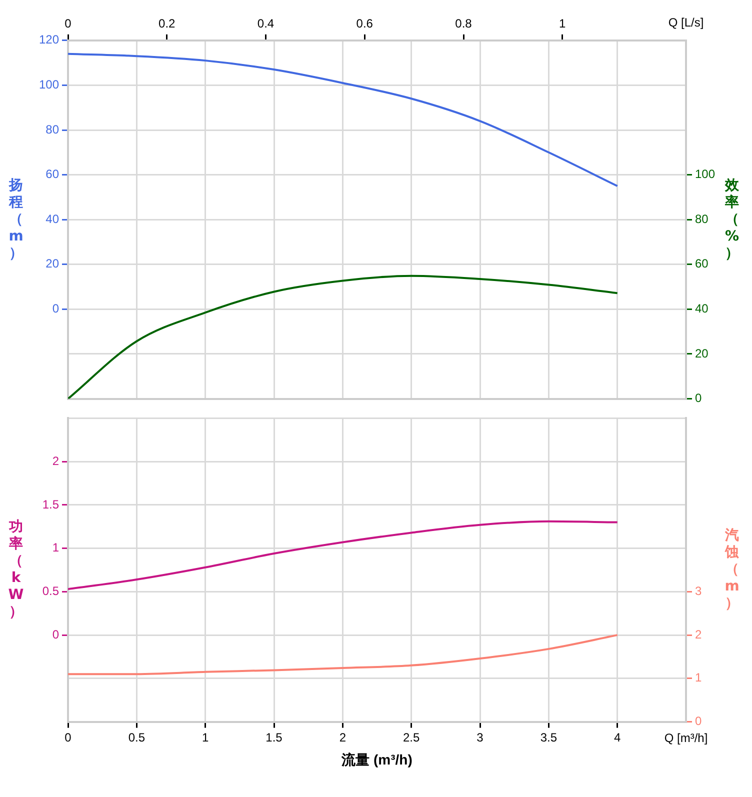  What do you see at coordinates (68, 23) in the screenshot?
I see `x2-tick-label: 0` at bounding box center [68, 23].